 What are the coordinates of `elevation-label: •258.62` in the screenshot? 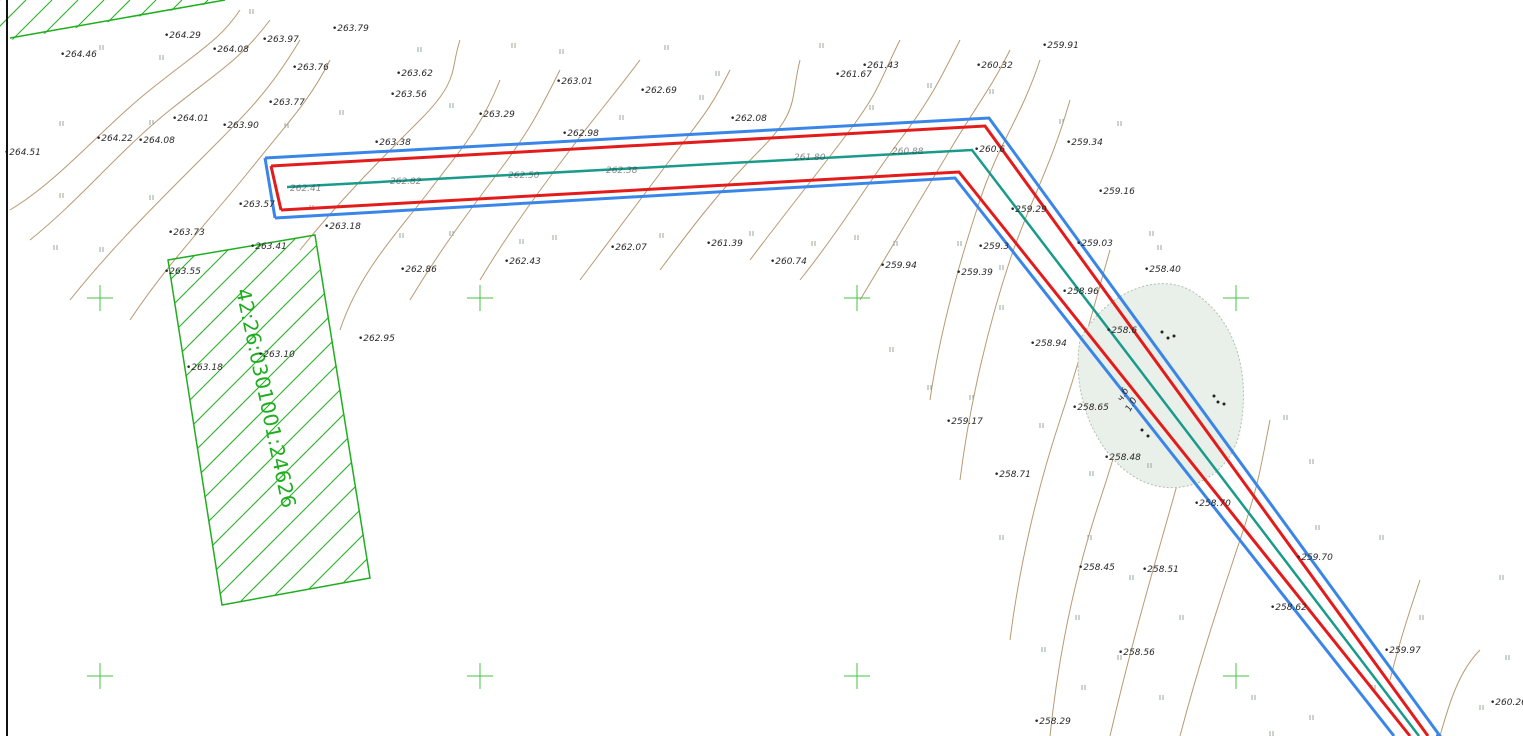 It's located at (1288, 608).